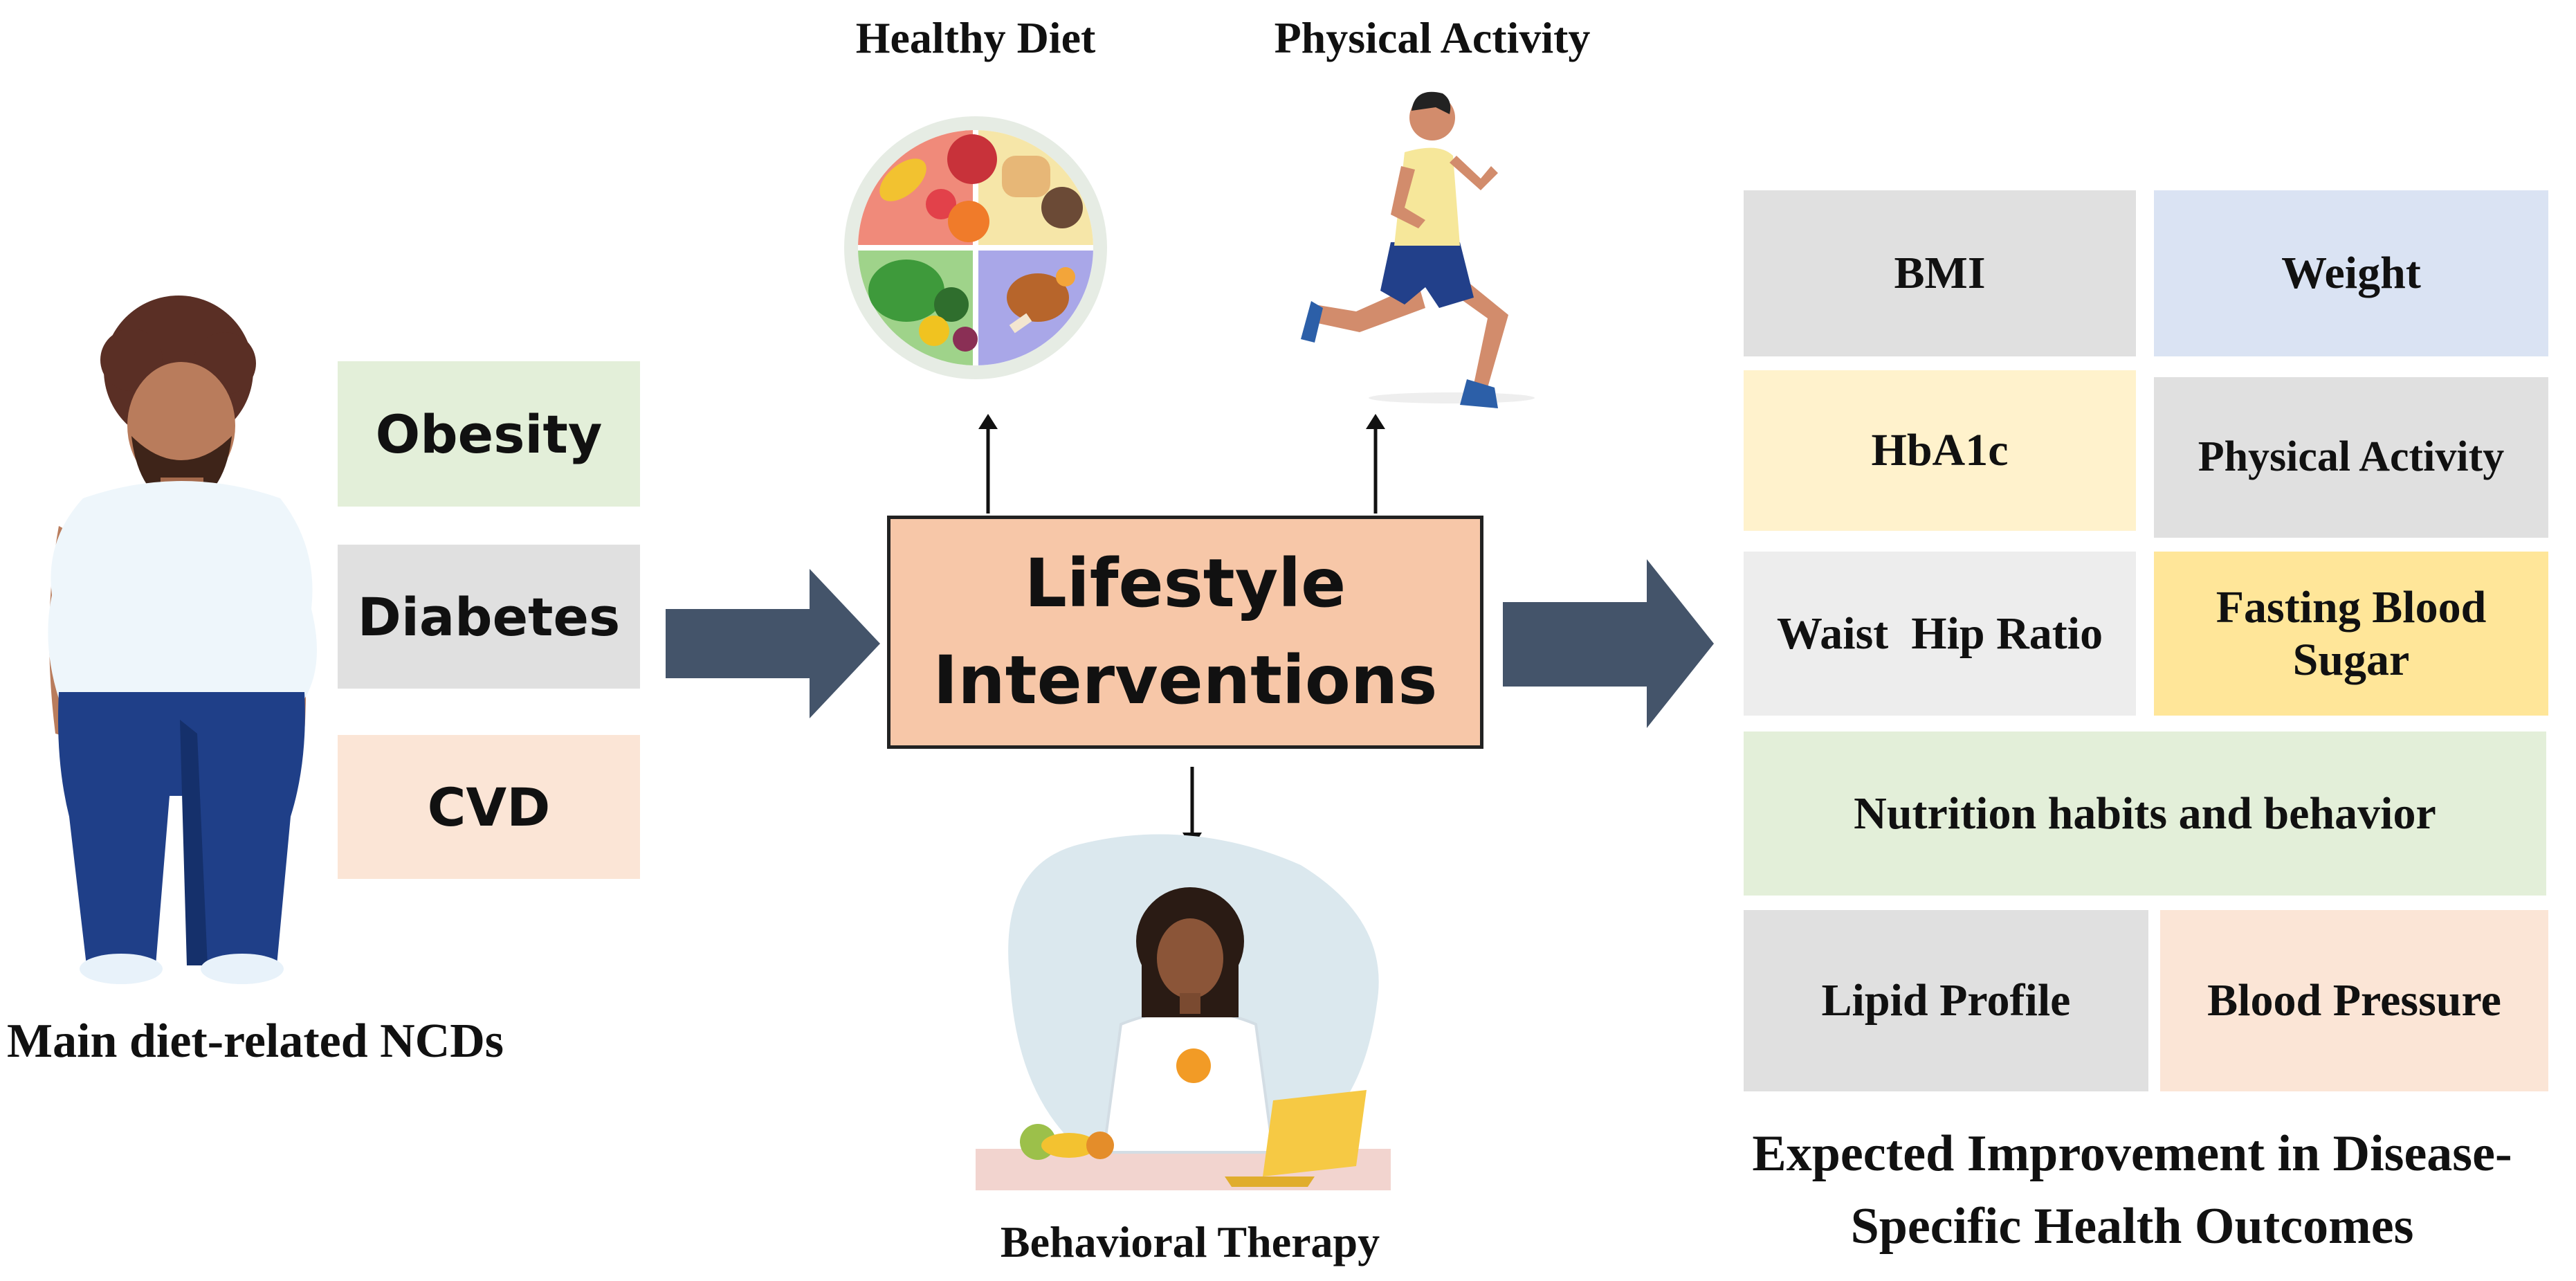 This screenshot has width=2576, height=1281. Describe the element at coordinates (976, 37) in the screenshot. I see `healthy-diet-label: Healthy Diet` at that location.